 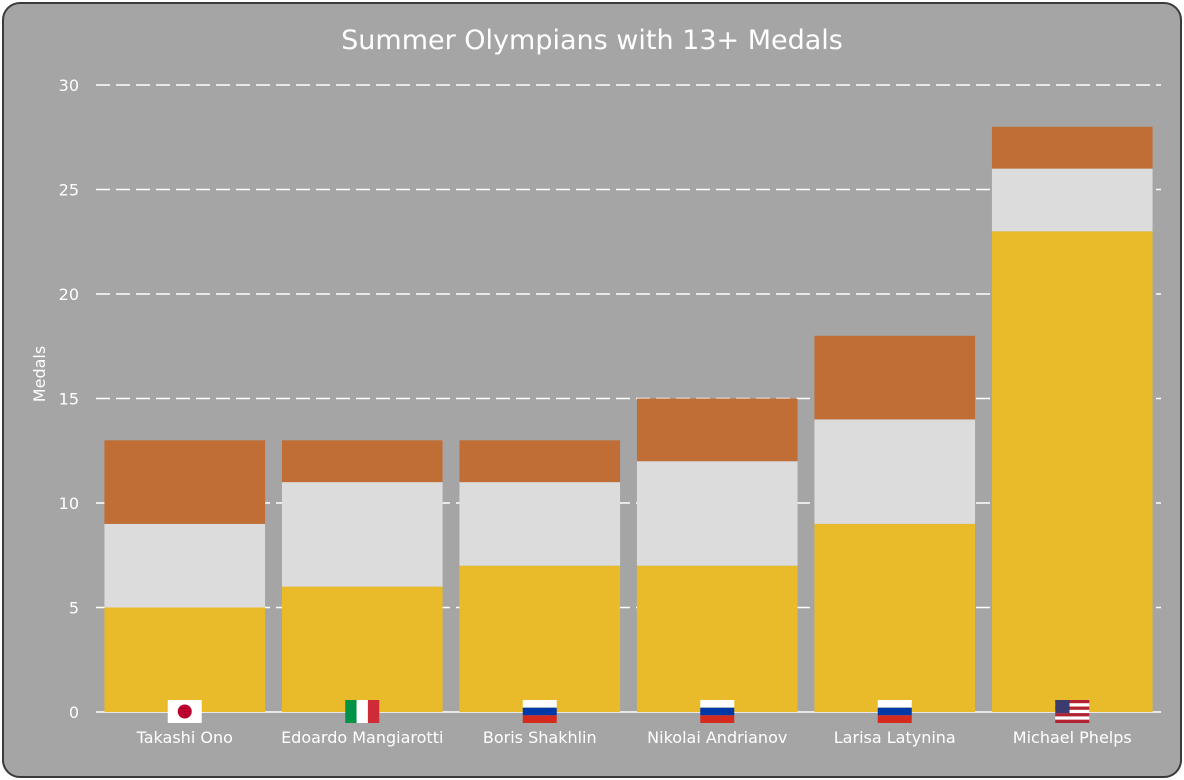 I want to click on y-tick-label: 30, so click(x=69, y=85).